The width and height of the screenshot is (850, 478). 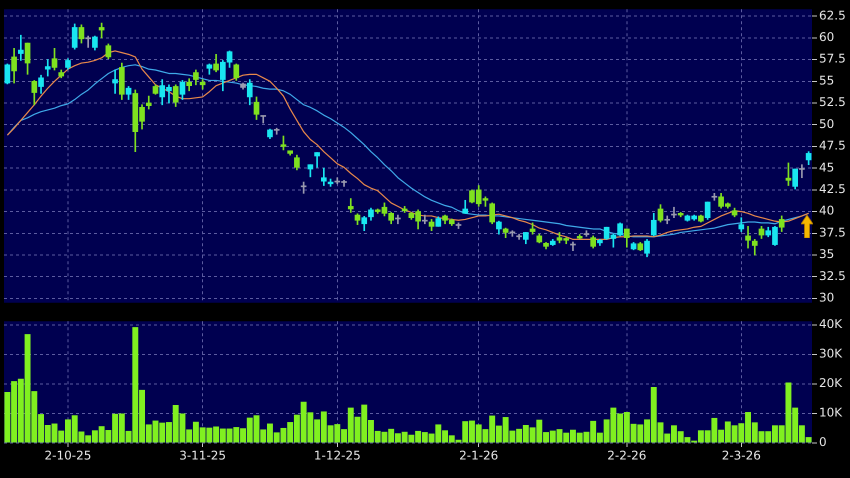 I want to click on y-tick-label: 32.5, so click(x=832, y=275).